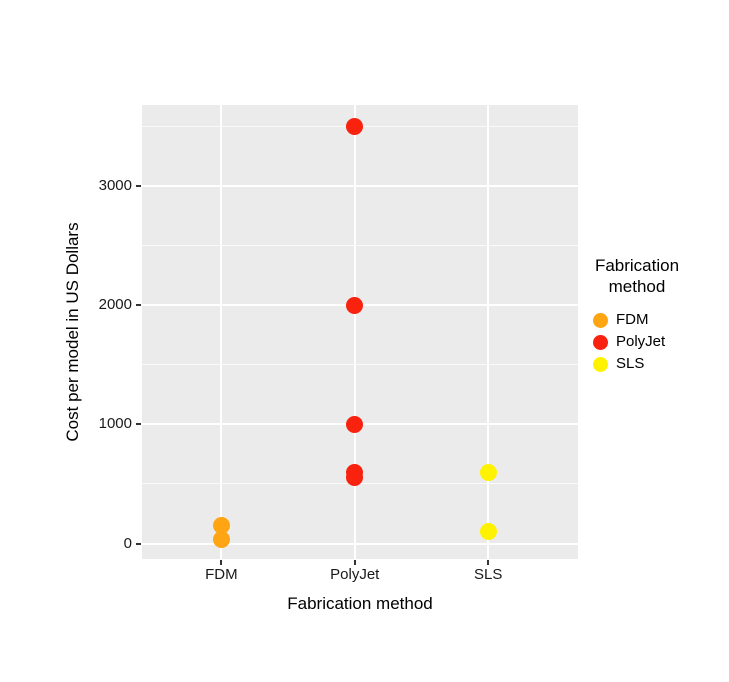 This screenshot has width=729, height=682. I want to click on data-point-polyjet-2000, so click(355, 305).